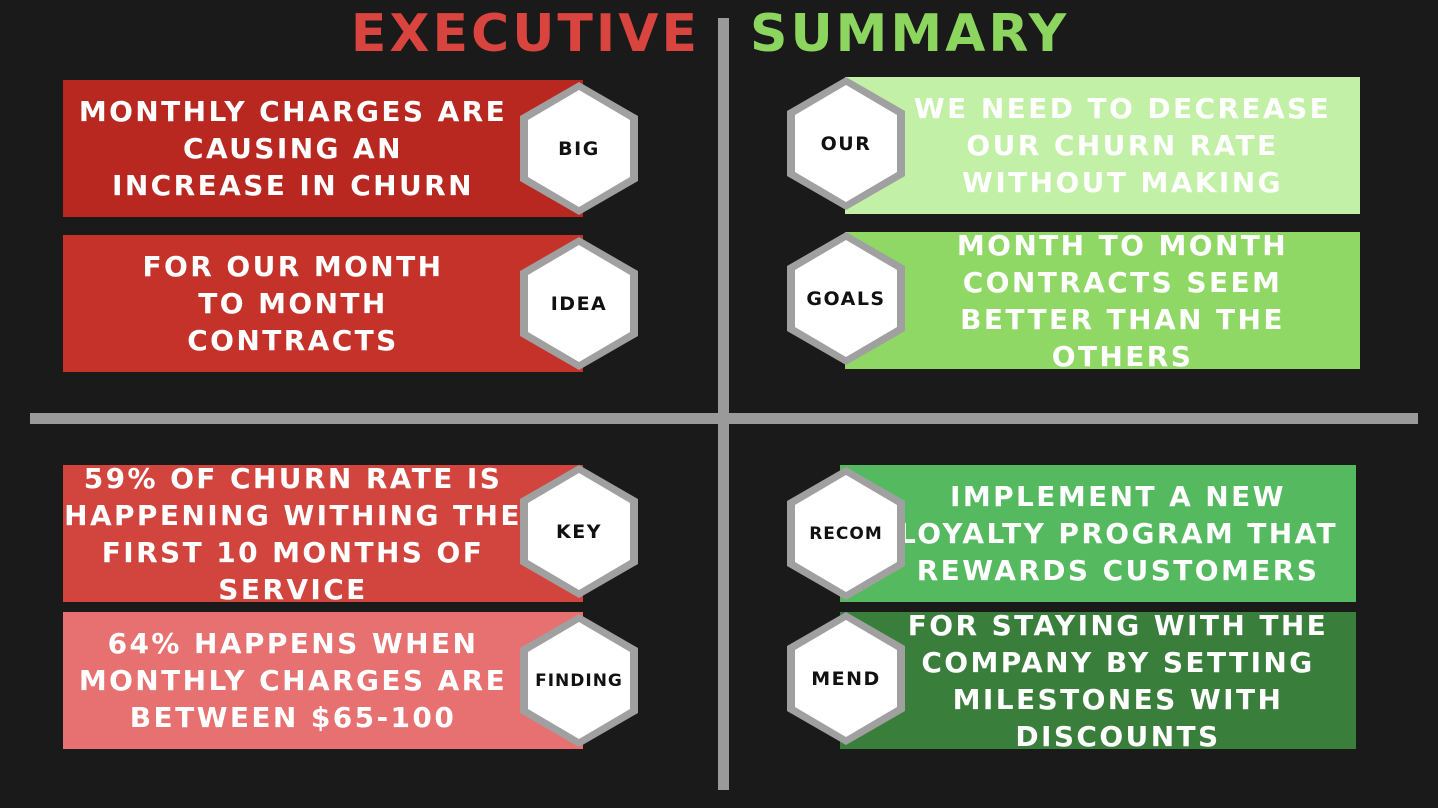 The height and width of the screenshot is (808, 1438). I want to click on card-idea: FOR OUR MONTH TO MONTH CONTRACTS, so click(323, 303).